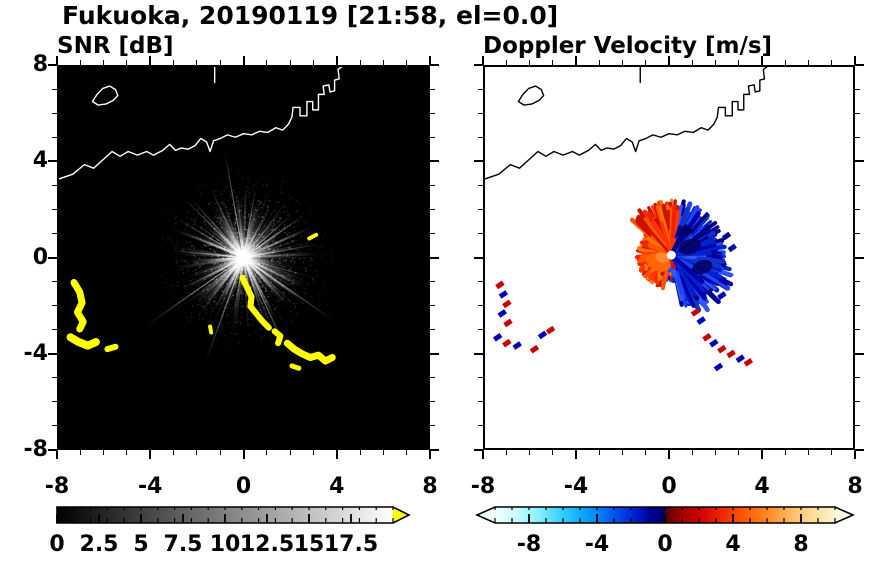 This screenshot has width=870, height=570. I want to click on doppler-colorbar-tick-label: -8, so click(529, 544).